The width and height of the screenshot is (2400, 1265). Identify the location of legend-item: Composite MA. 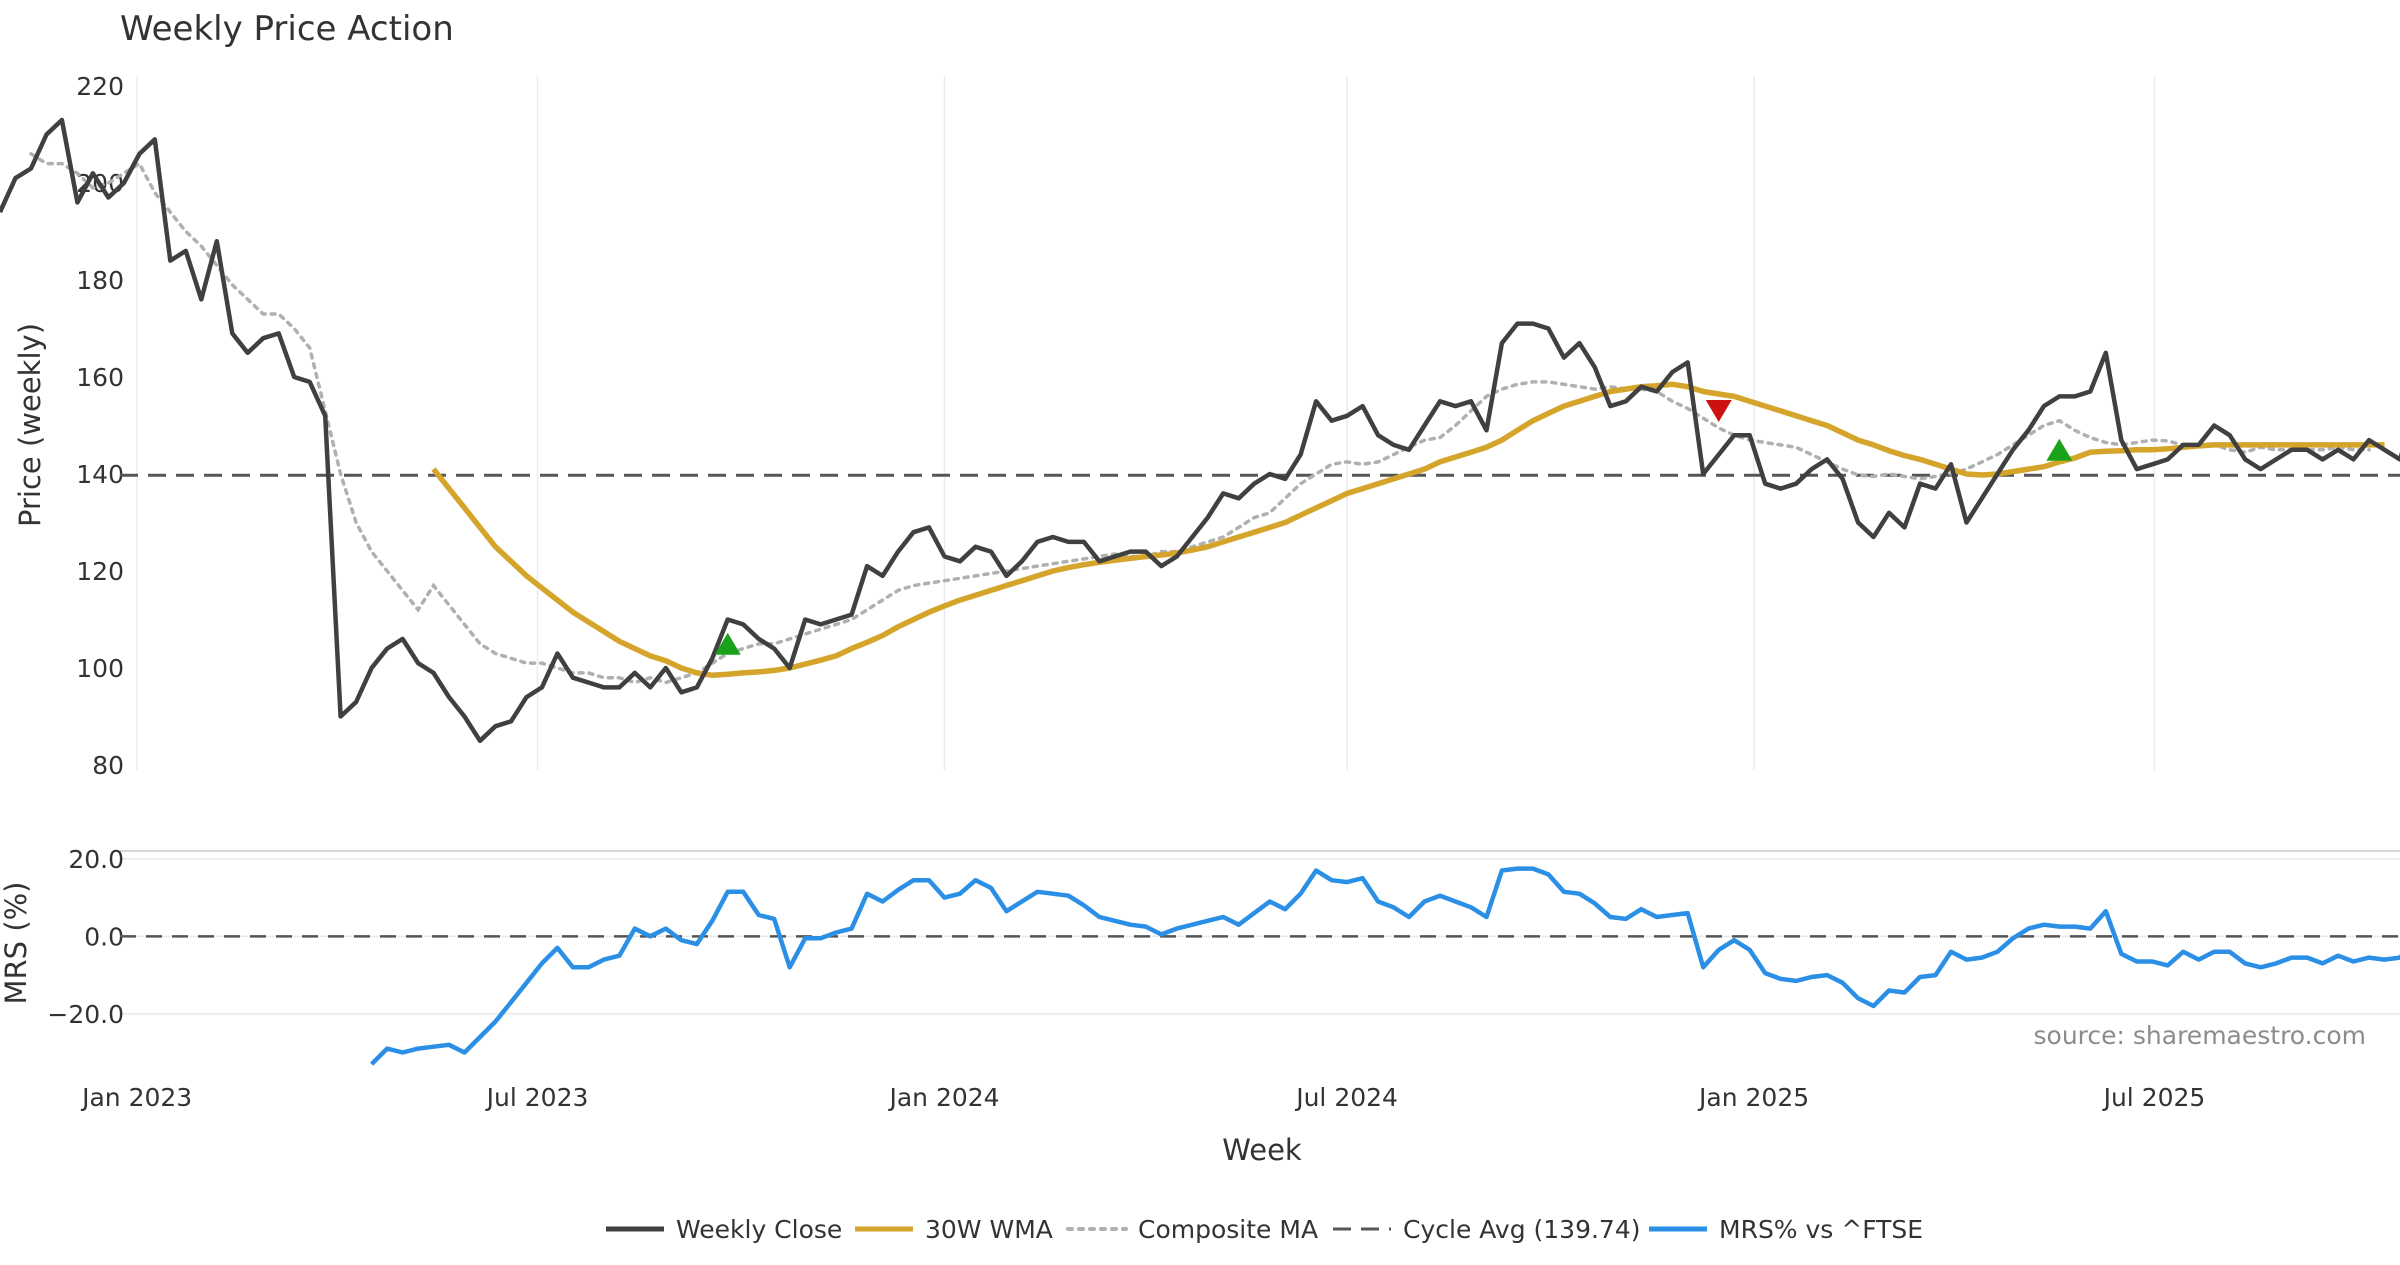
(1192, 1229).